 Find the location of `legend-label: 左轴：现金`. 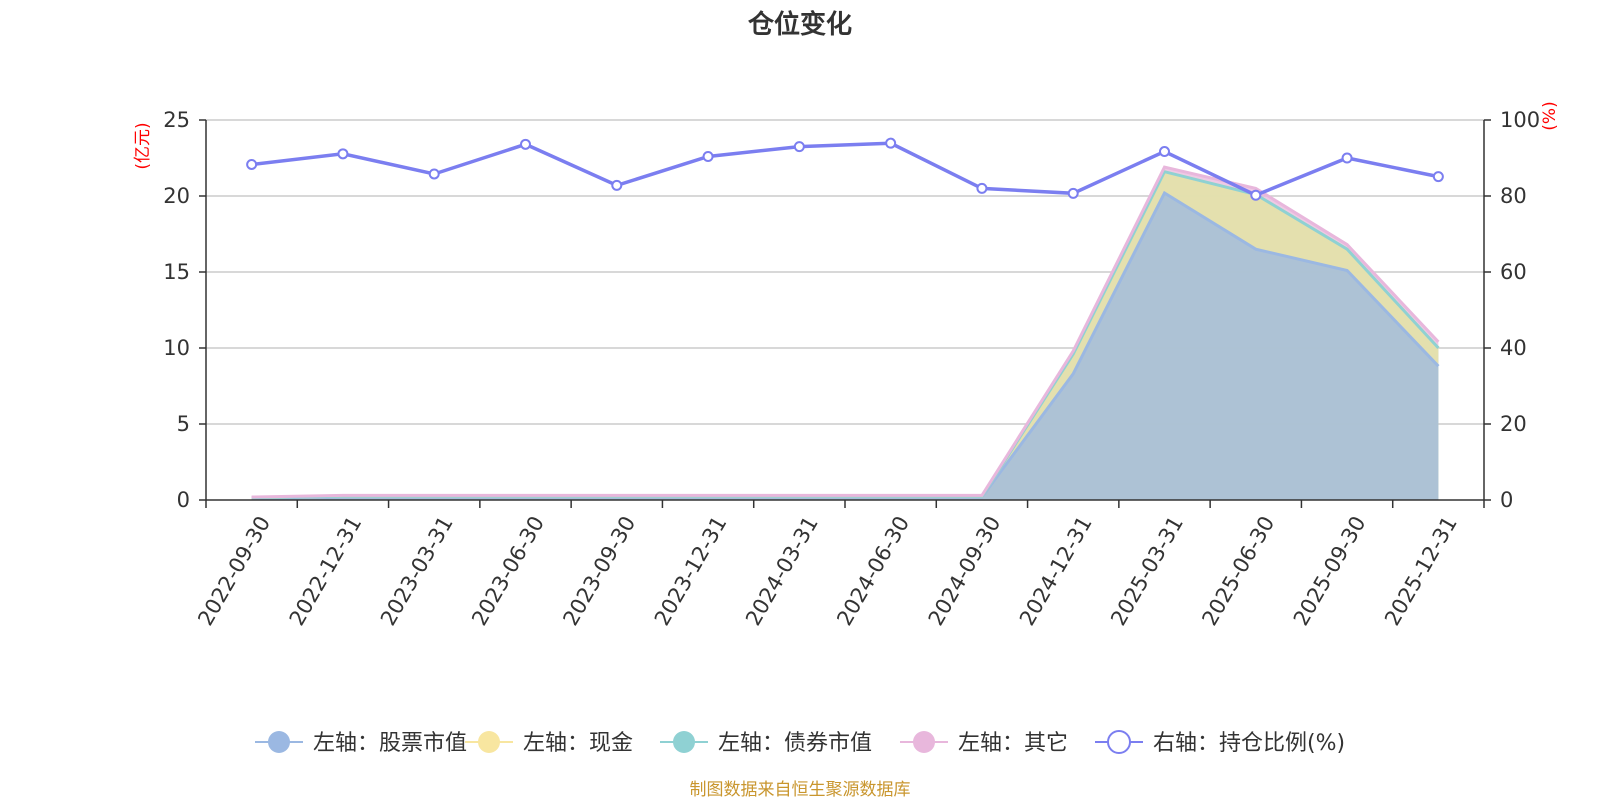

legend-label: 左轴：现金 is located at coordinates (578, 743).